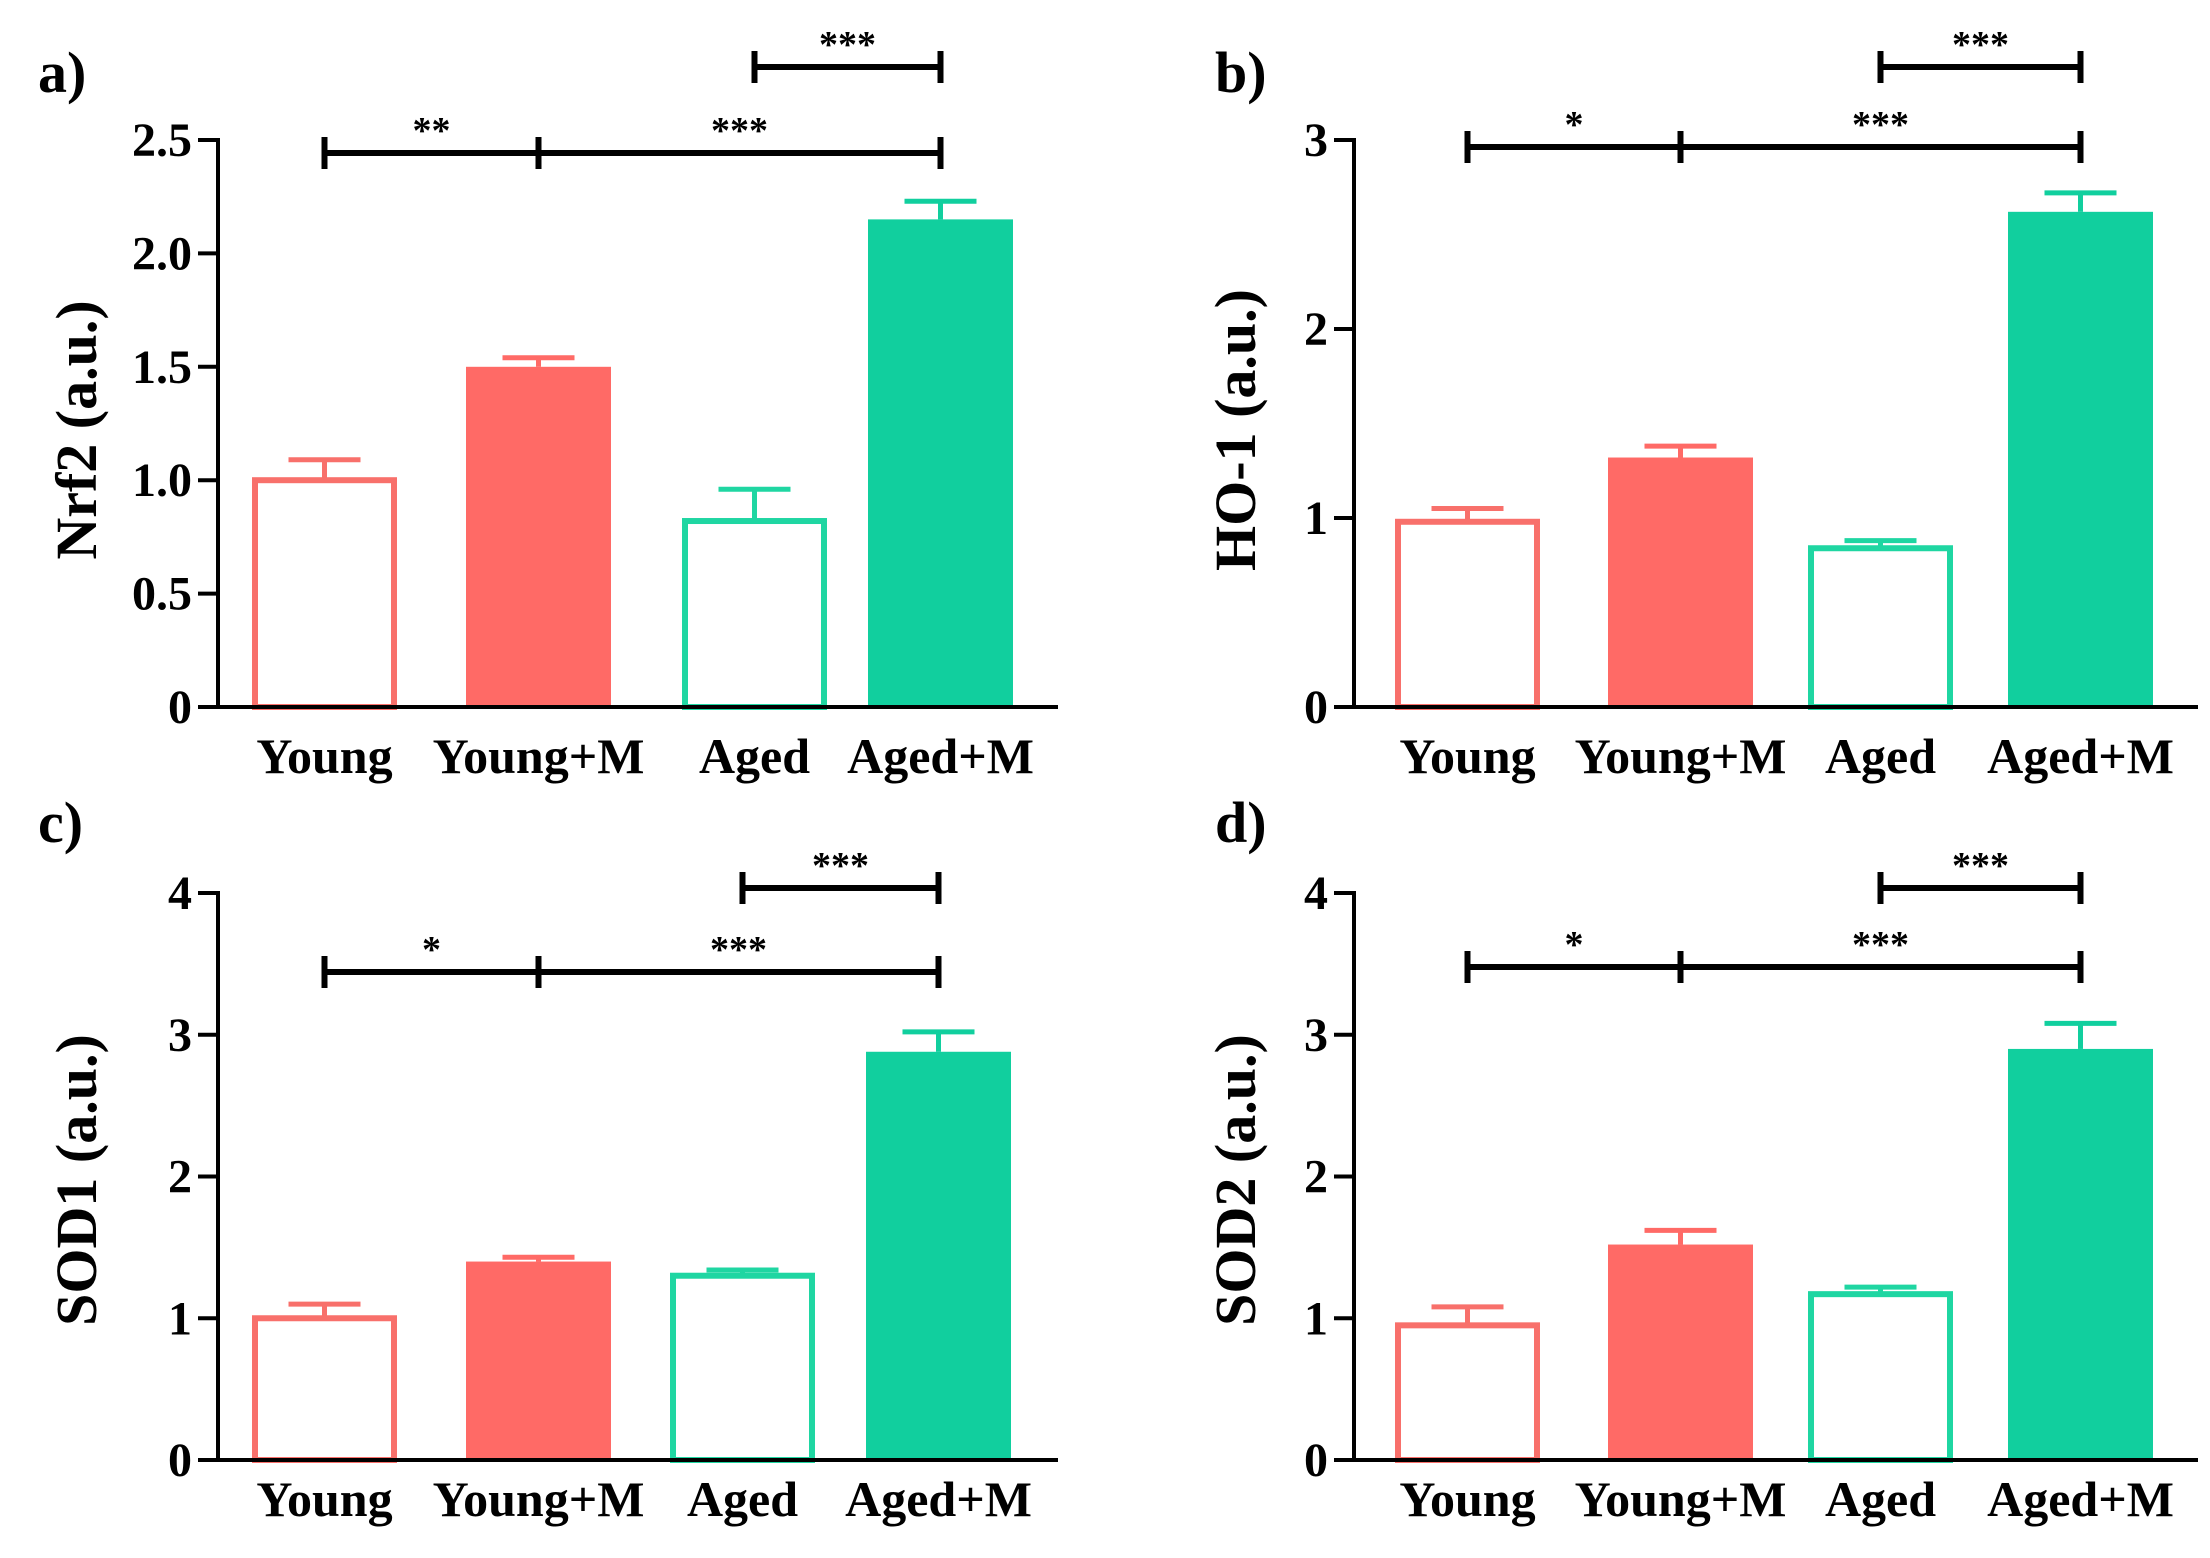  What do you see at coordinates (76, 429) in the screenshot?
I see `y-axis-label: Nrf2 (a.u.)` at bounding box center [76, 429].